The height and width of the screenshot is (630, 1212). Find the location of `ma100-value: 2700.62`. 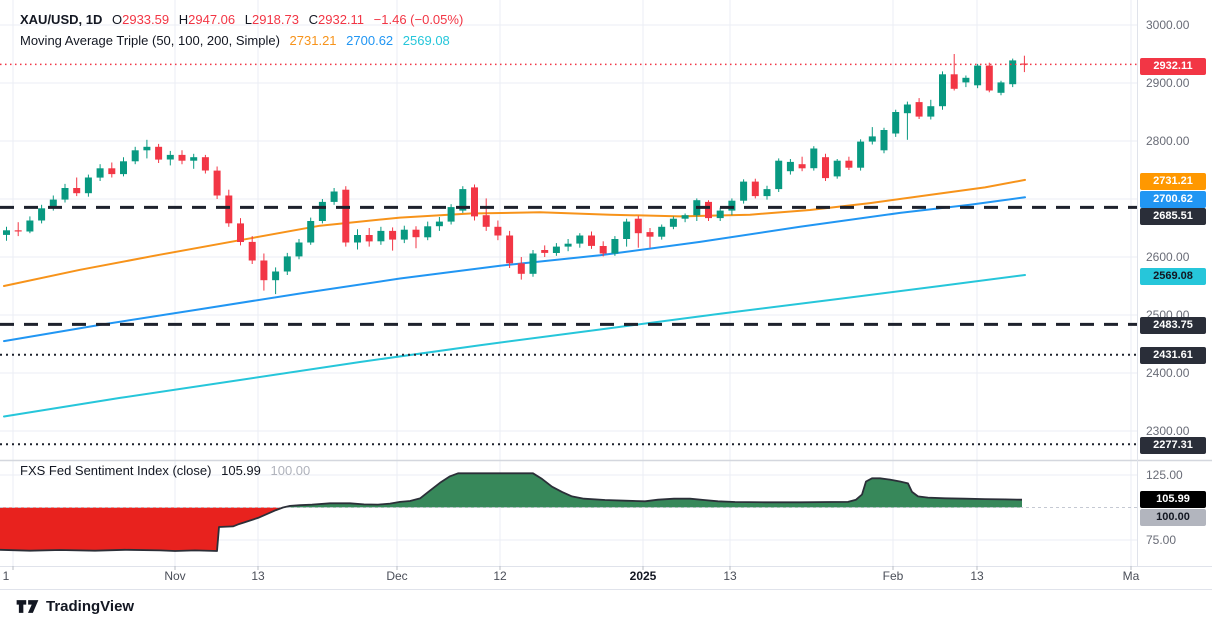

ma100-value: 2700.62 is located at coordinates (370, 40).